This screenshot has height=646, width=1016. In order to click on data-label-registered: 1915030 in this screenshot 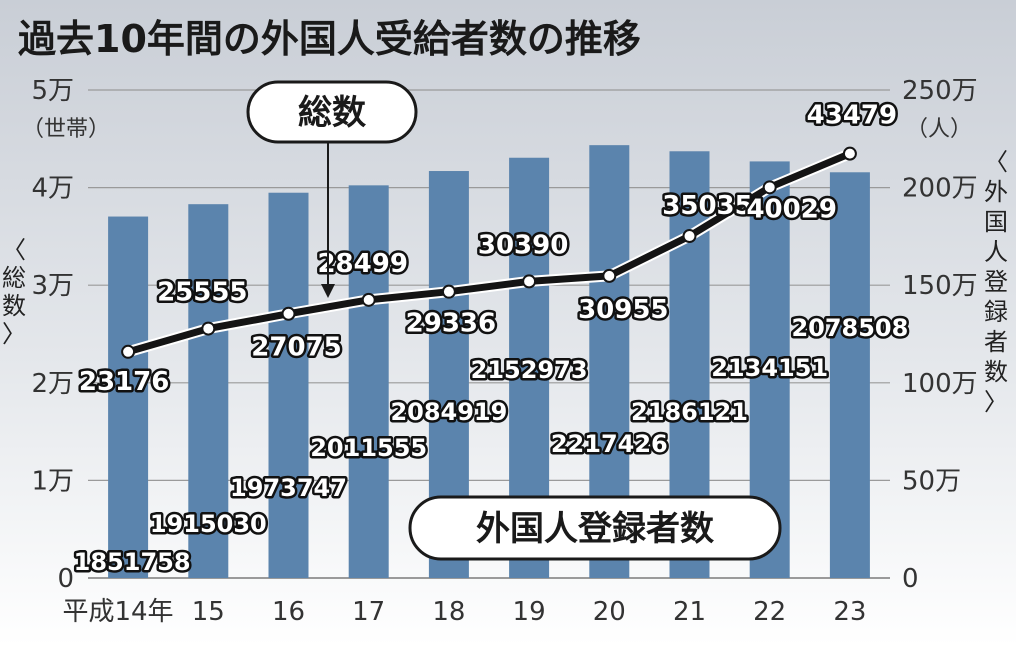, I will do `click(208, 524)`.